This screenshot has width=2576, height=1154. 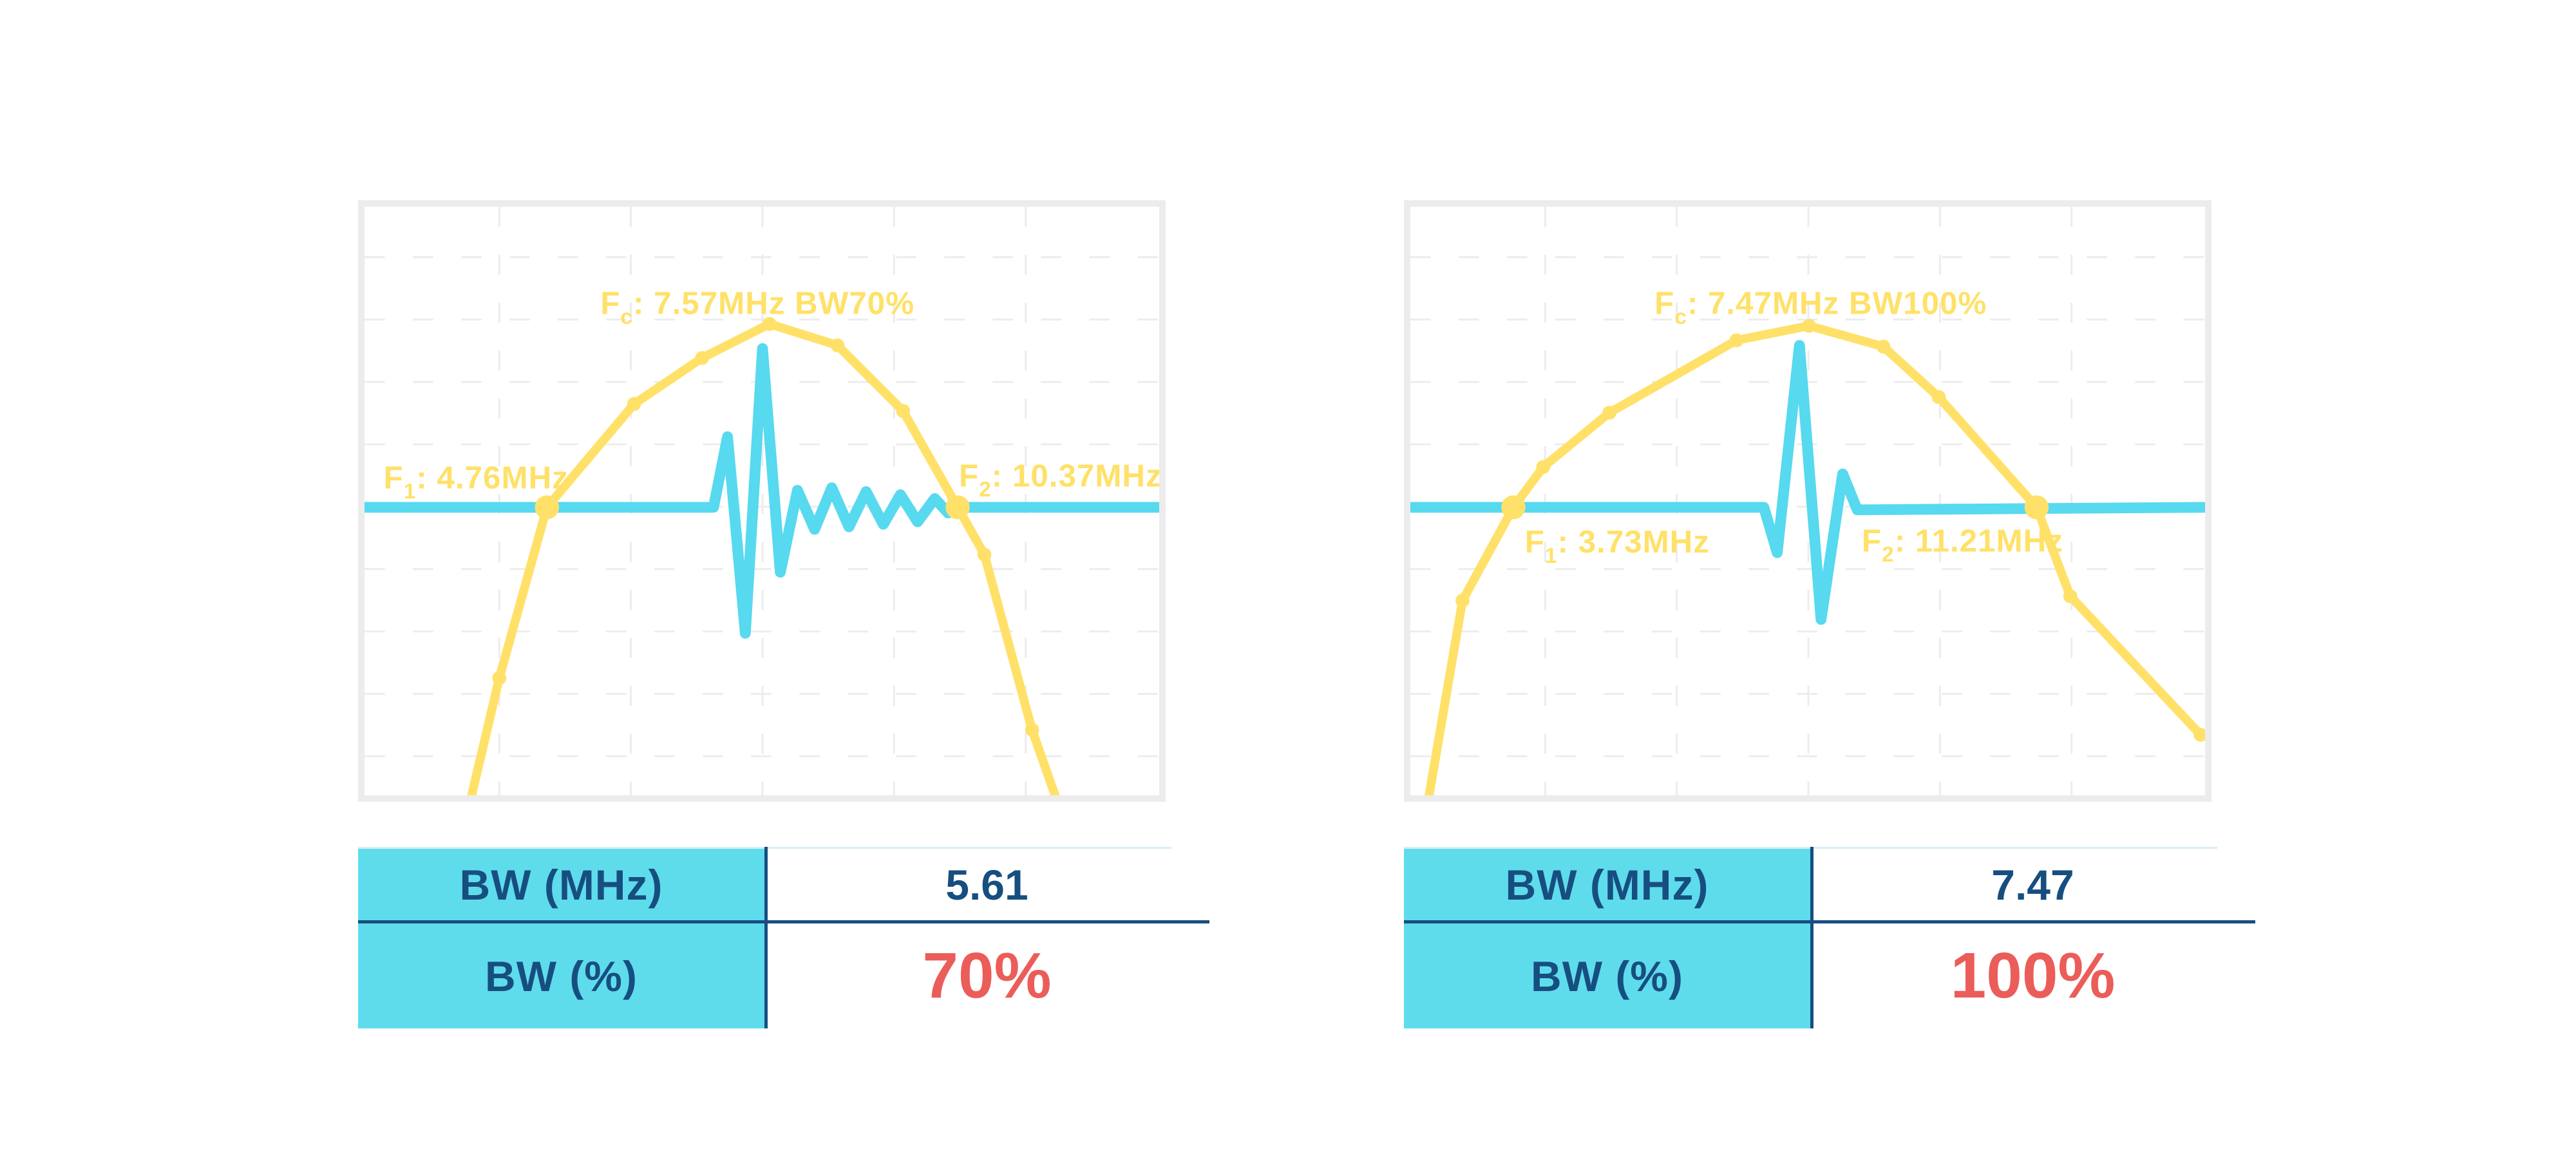 I want to click on f2-label: F2: 10.37MHz, so click(x=1059, y=480).